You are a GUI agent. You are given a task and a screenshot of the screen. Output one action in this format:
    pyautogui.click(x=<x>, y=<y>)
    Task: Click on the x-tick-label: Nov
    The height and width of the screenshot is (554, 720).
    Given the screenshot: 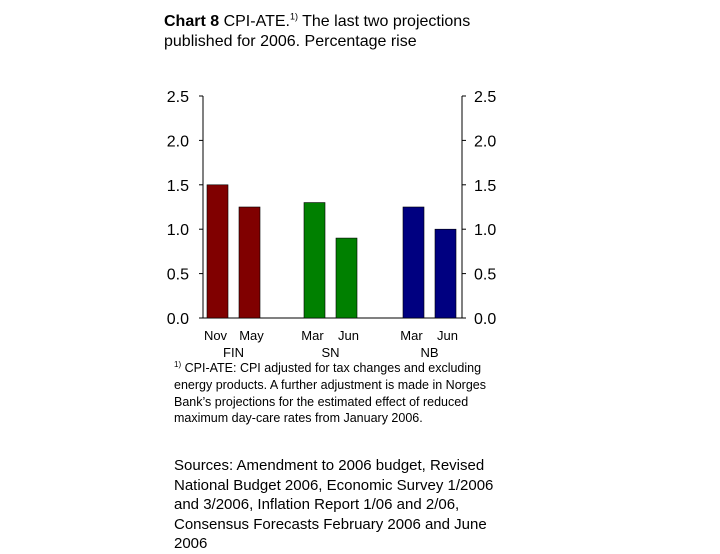 What is the action you would take?
    pyautogui.click(x=216, y=335)
    